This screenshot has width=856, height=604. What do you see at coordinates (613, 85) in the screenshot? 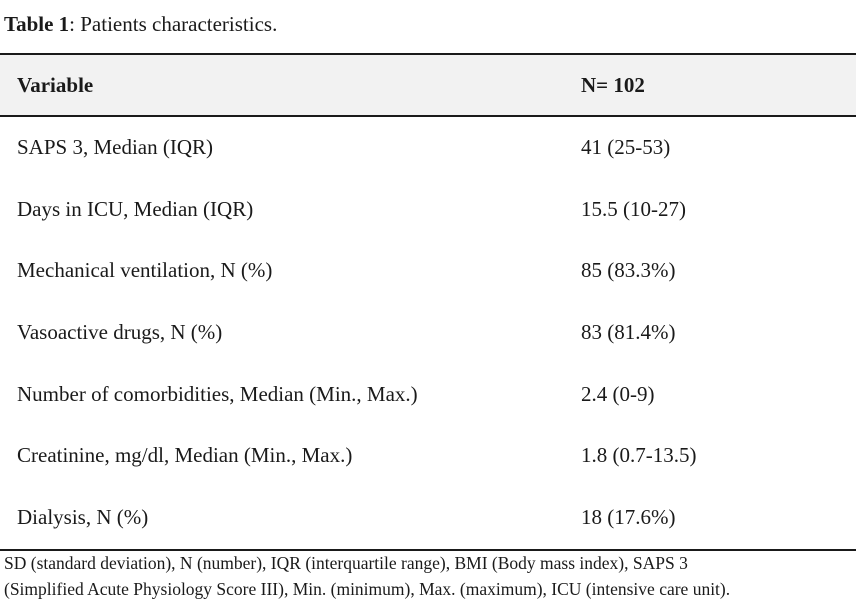
I see `header-n: N= 102` at bounding box center [613, 85].